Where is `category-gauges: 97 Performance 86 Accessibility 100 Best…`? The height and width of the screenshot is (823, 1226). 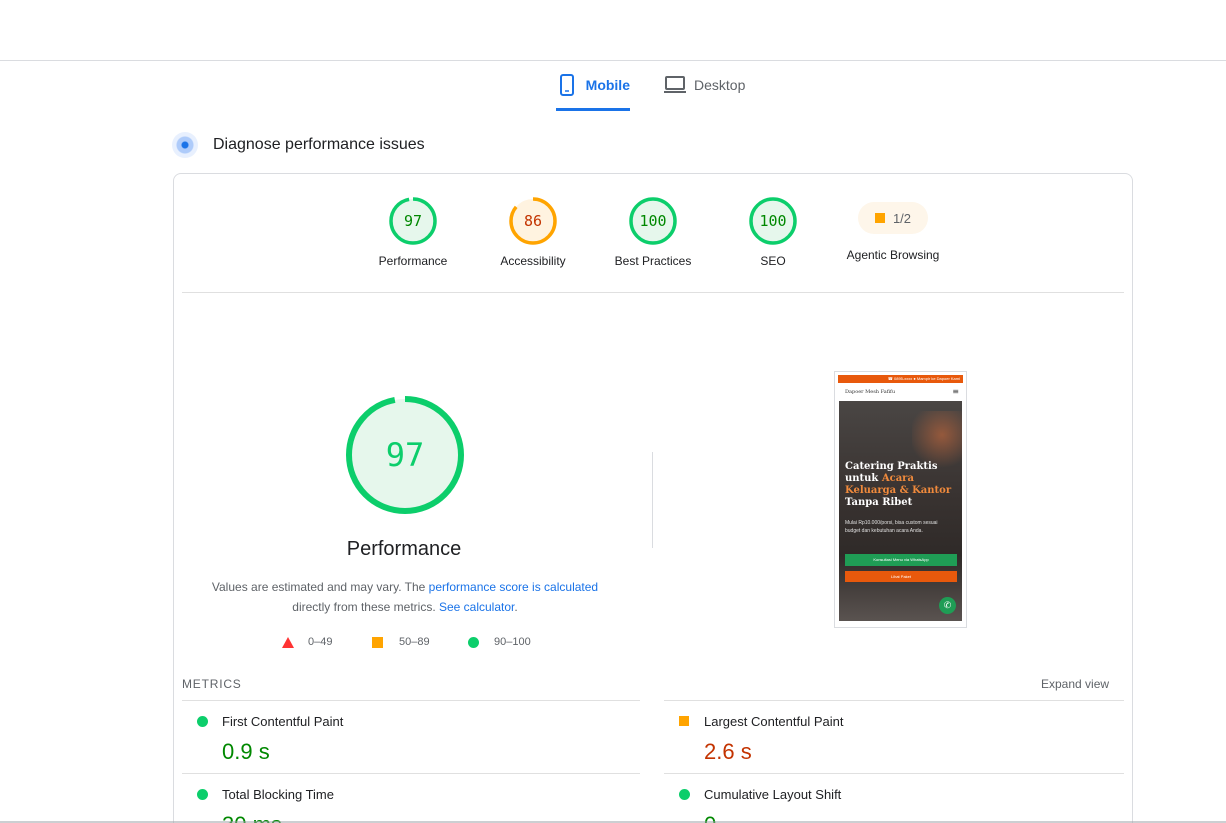 category-gauges: 97 Performance 86 Accessibility 100 Best… is located at coordinates (653, 234).